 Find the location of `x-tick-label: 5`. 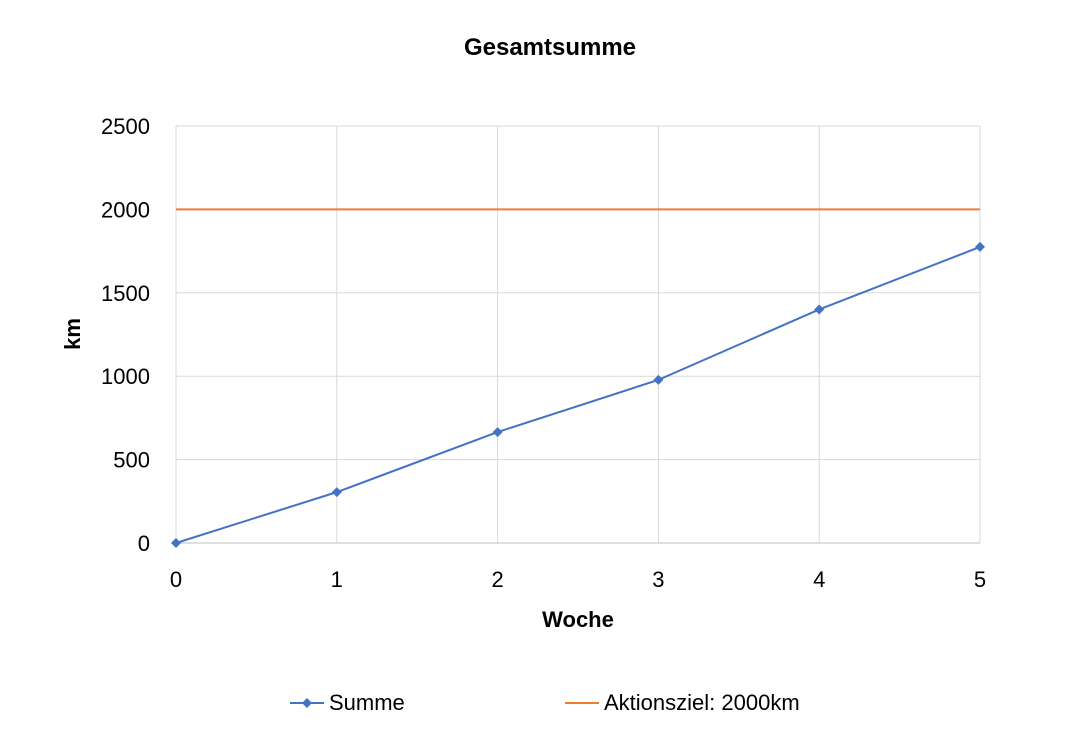

x-tick-label: 5 is located at coordinates (980, 579).